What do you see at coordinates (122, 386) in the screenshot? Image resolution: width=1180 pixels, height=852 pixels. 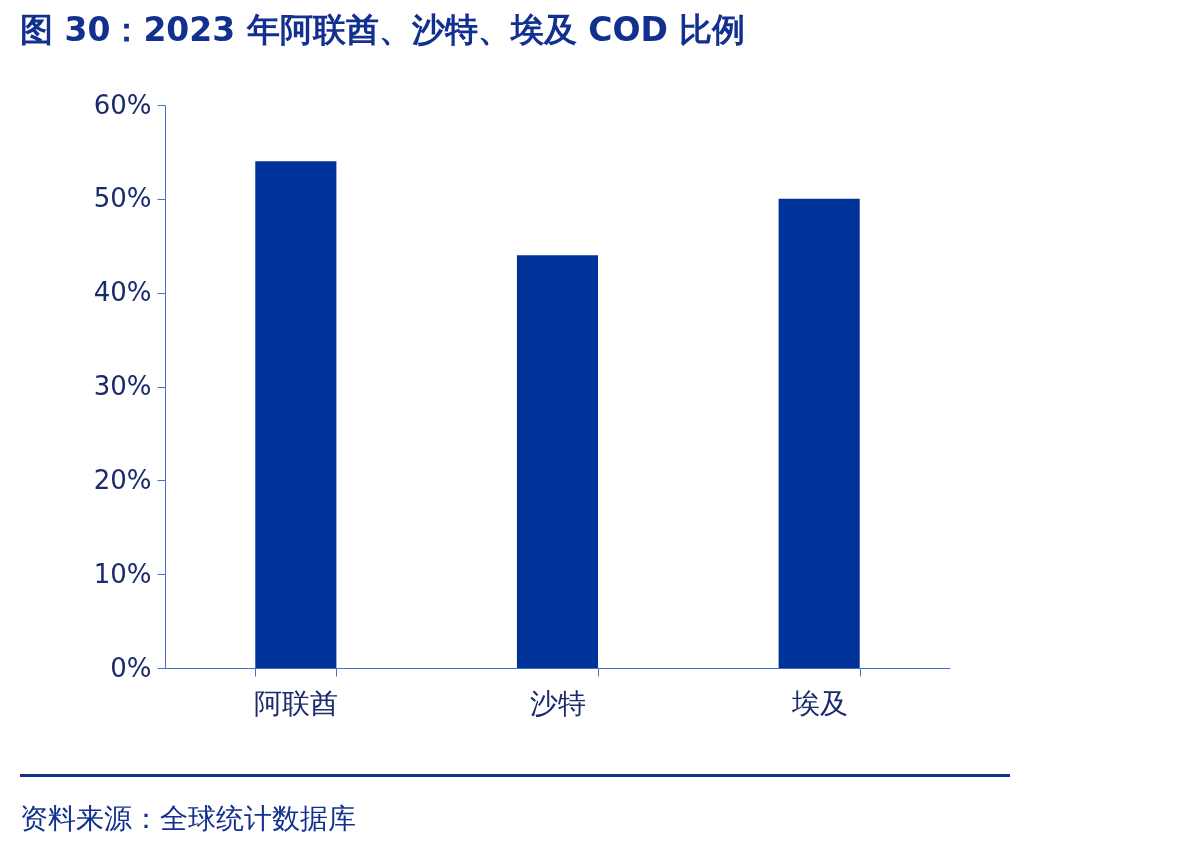 I see `y-tick-label: 30%` at bounding box center [122, 386].